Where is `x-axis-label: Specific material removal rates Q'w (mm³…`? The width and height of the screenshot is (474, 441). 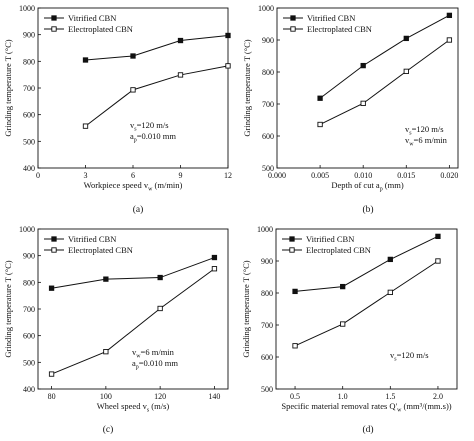
x-axis-label: Specific material removal rates Q'w (mm³… is located at coordinates (366, 407).